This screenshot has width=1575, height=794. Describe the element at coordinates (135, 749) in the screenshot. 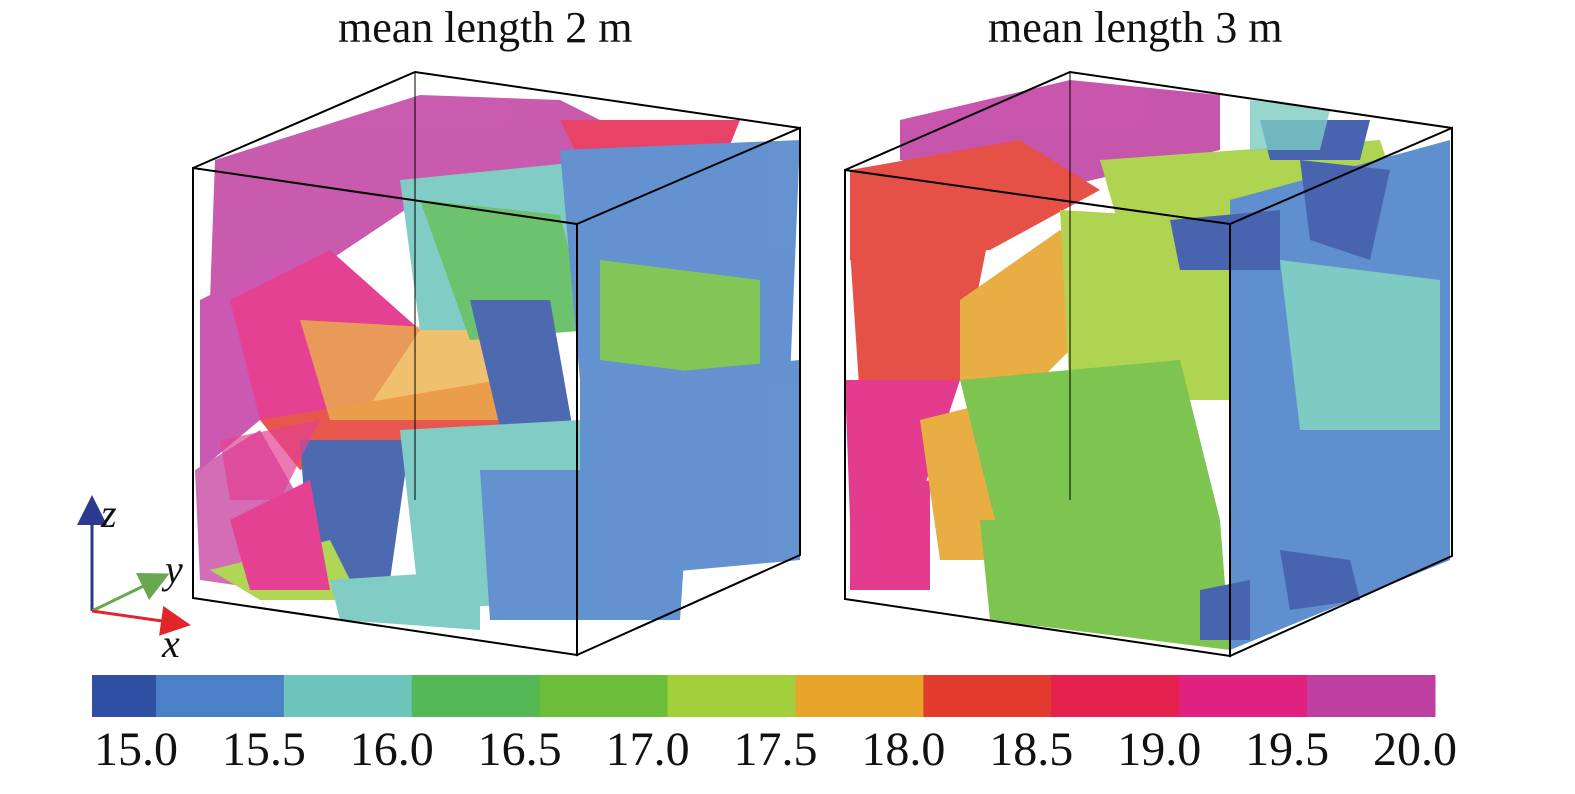

I see `colorbar-tick-label: 15.0` at that location.